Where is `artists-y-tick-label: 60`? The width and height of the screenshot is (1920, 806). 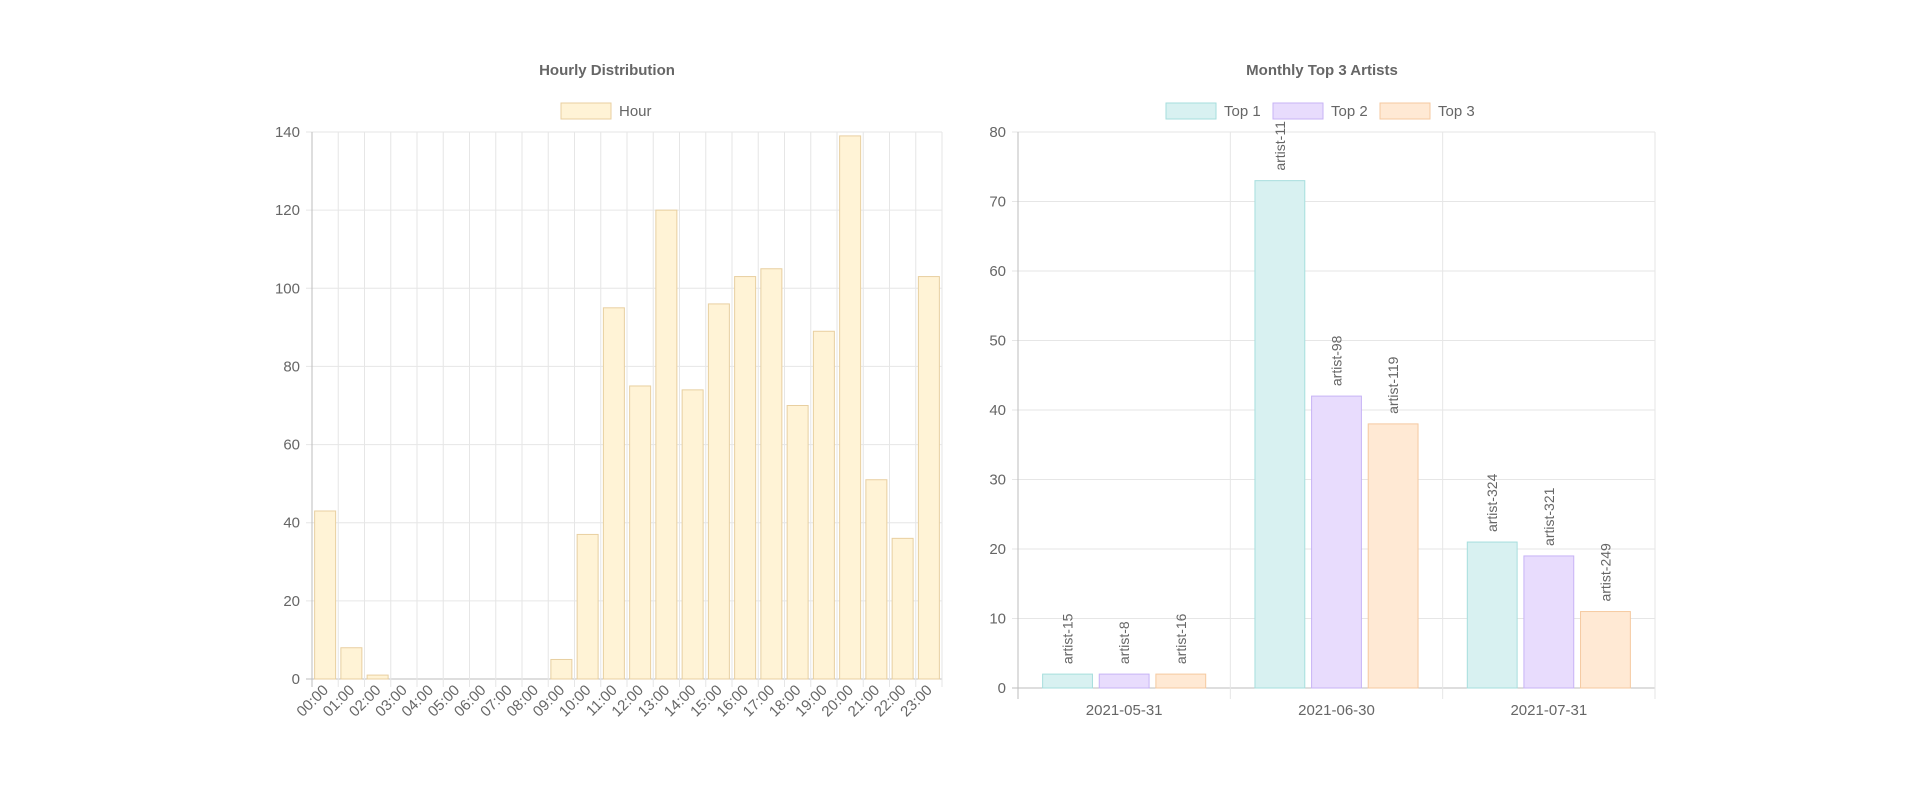
artists-y-tick-label: 60 is located at coordinates (997, 271).